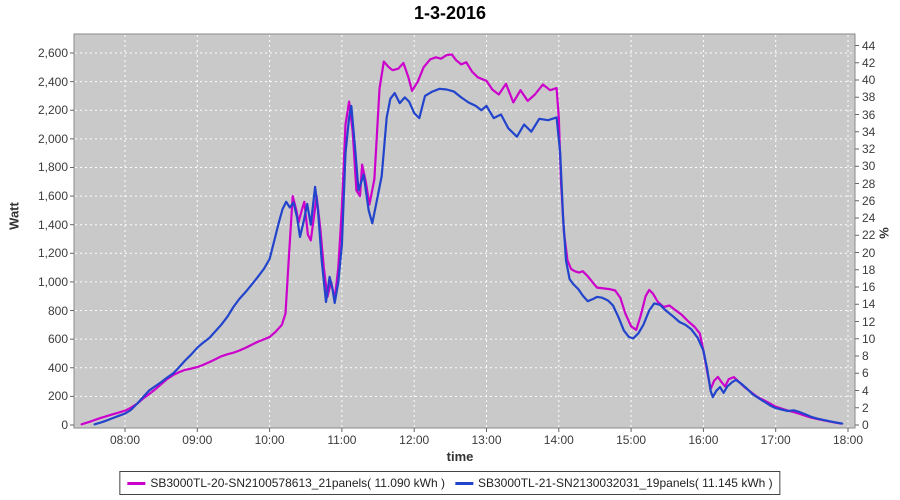 This screenshot has height=500, width=900. Describe the element at coordinates (865, 425) in the screenshot. I see `y-right-tick-label: 0` at that location.